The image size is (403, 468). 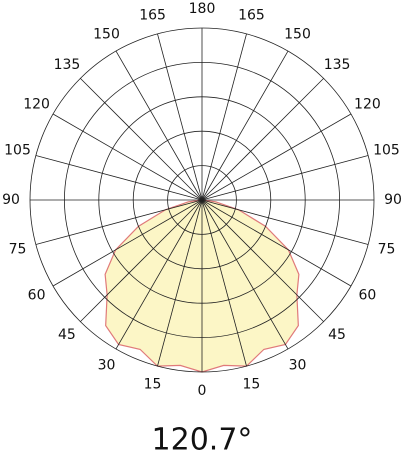 I want to click on angle-label: 0, so click(x=202, y=391).